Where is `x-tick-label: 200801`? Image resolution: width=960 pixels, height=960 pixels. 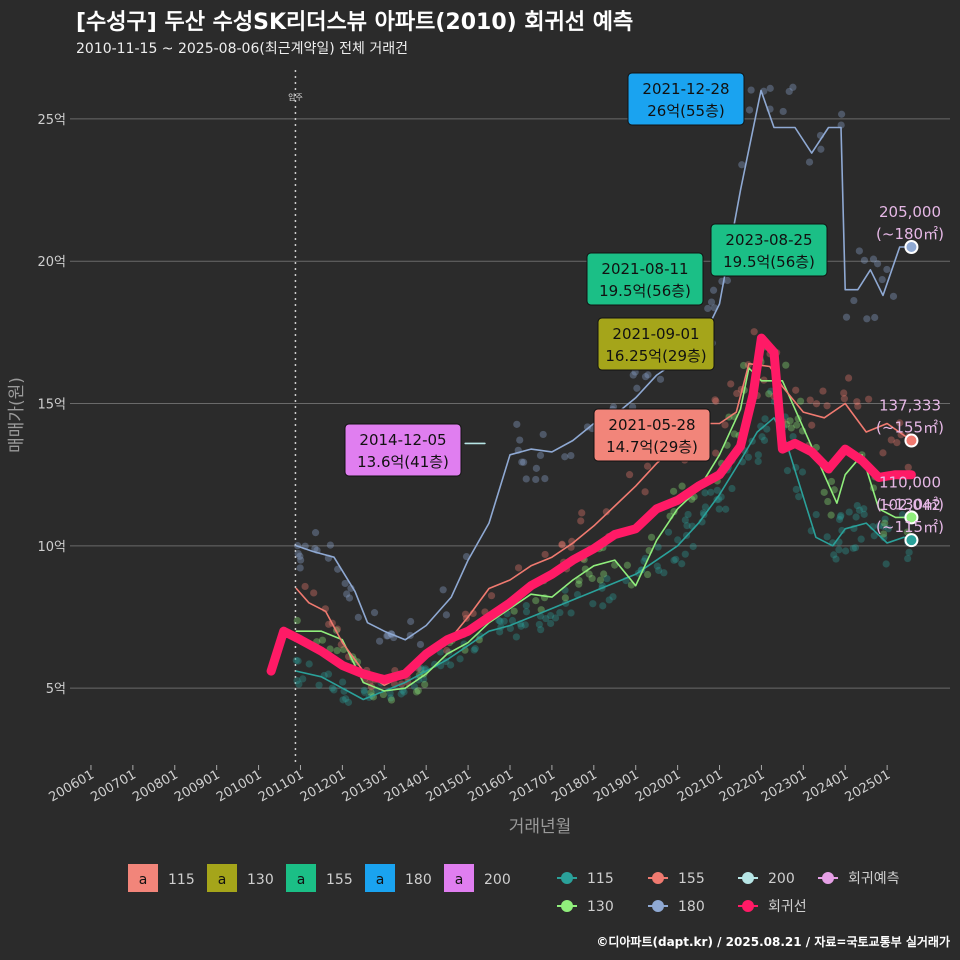
x-tick-label: 200801 is located at coordinates (155, 786).